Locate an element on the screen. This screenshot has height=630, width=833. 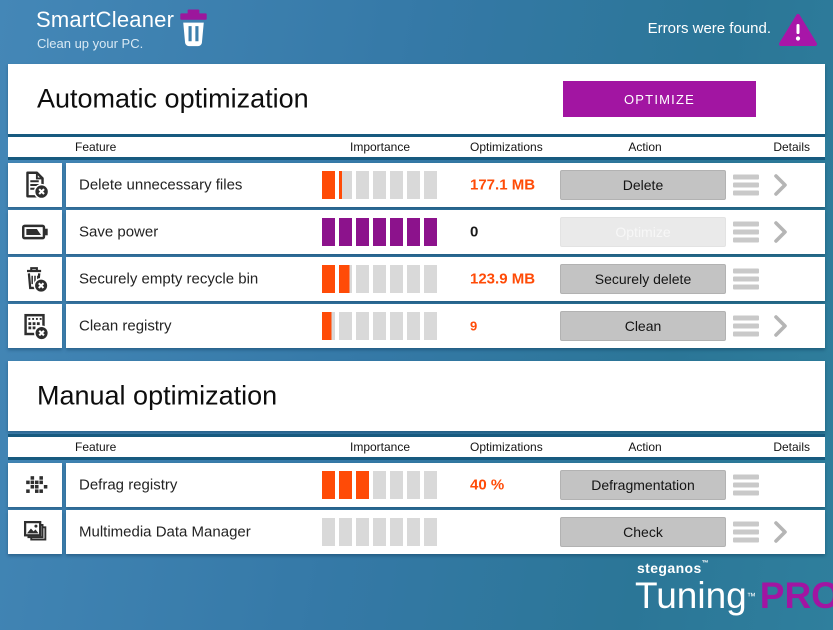
feature-label: Delete unnecessary files is located at coordinates (161, 185).